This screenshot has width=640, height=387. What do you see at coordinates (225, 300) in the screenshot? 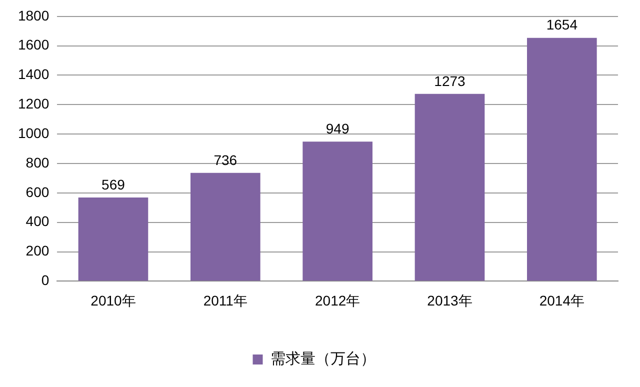
I see `x-tick-label: 2011年` at bounding box center [225, 300].